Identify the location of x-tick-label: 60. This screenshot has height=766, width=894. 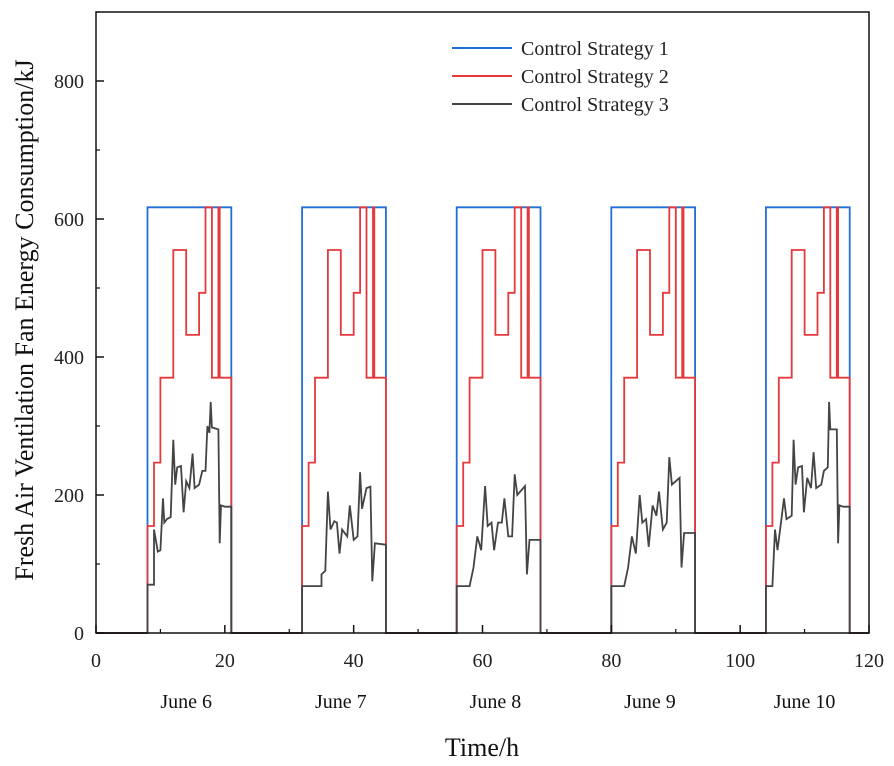
(483, 661).